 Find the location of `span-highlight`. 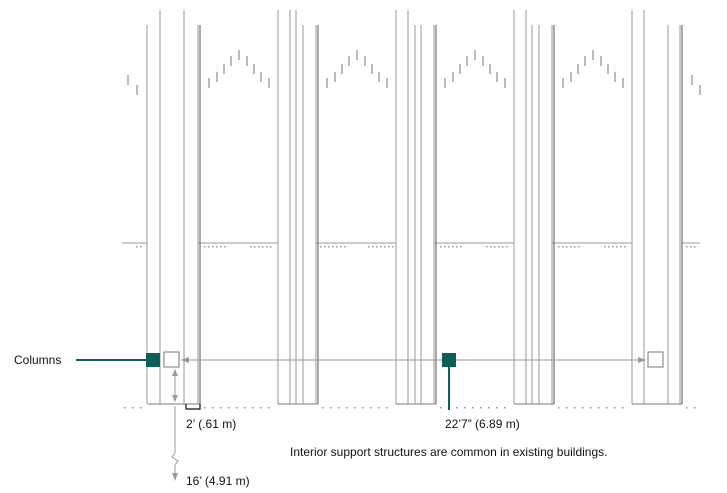

span-highlight is located at coordinates (449, 360).